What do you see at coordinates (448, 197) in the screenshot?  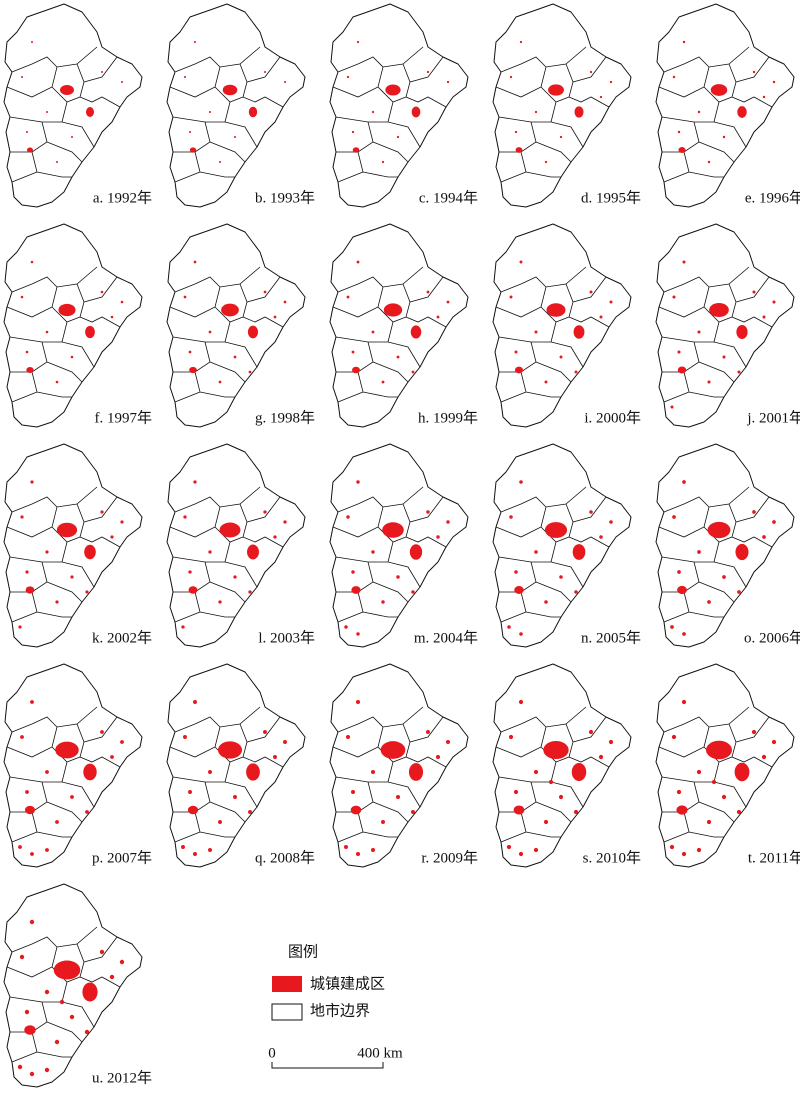 I see `panel-label: c. 1994年` at bounding box center [448, 197].